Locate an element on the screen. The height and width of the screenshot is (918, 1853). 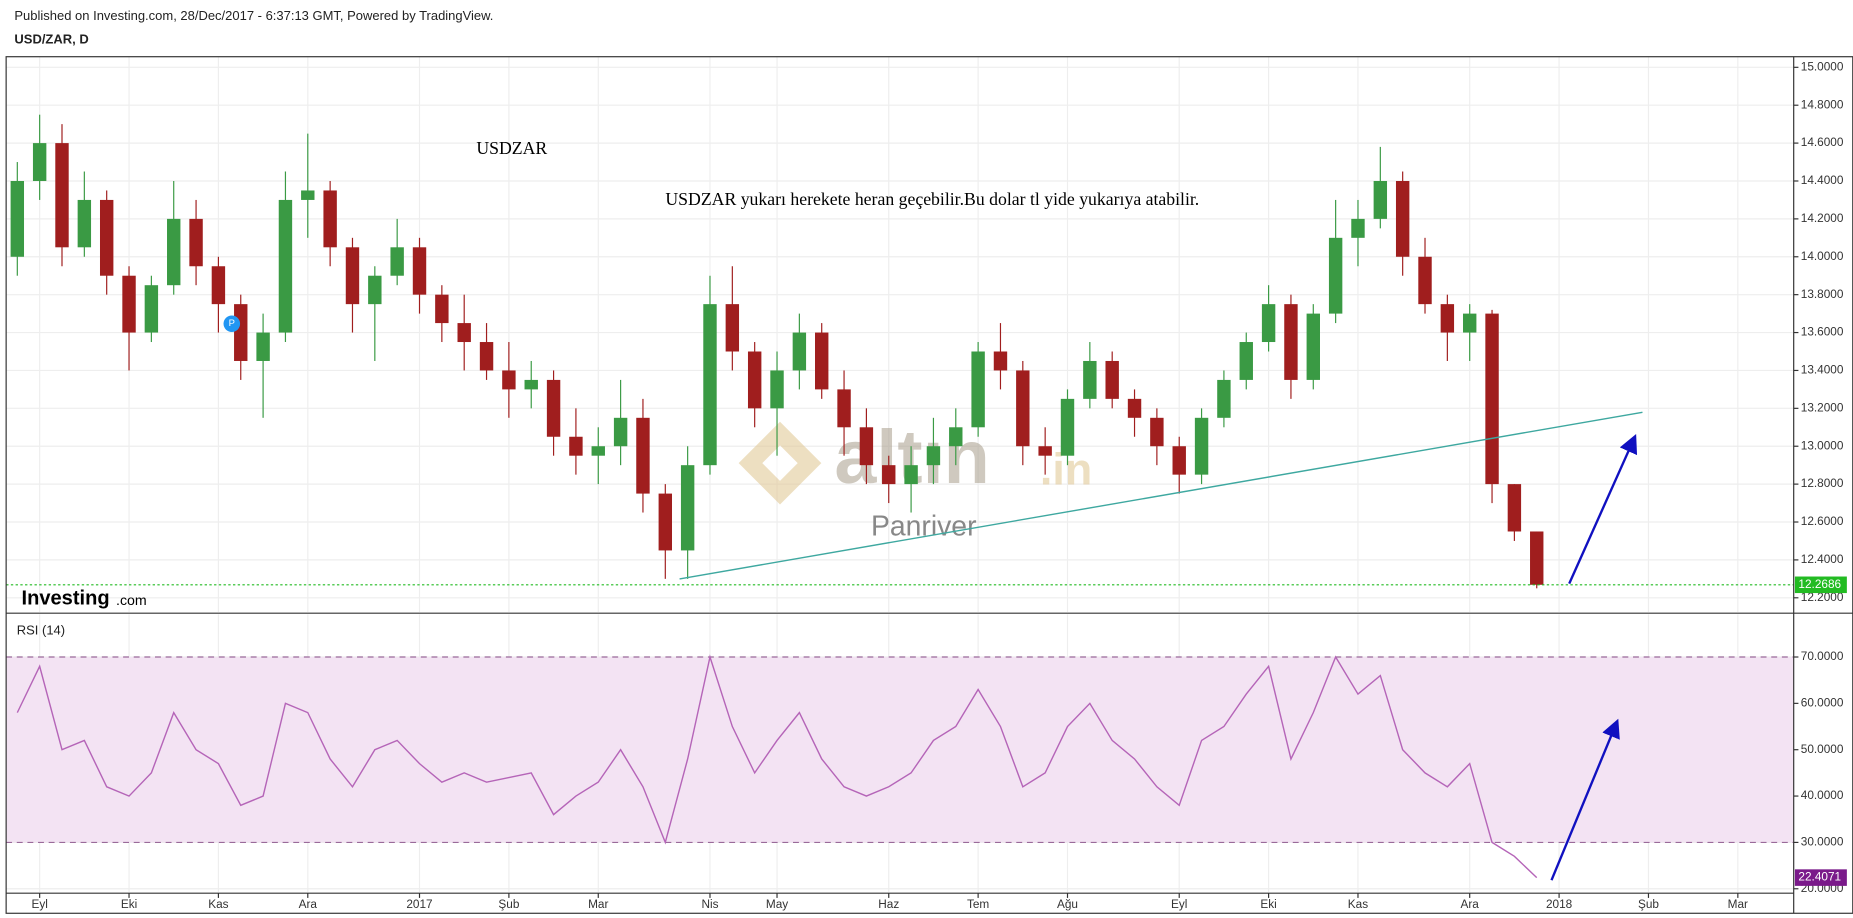
y-tick-label: 13.4000 is located at coordinates (1822, 370).